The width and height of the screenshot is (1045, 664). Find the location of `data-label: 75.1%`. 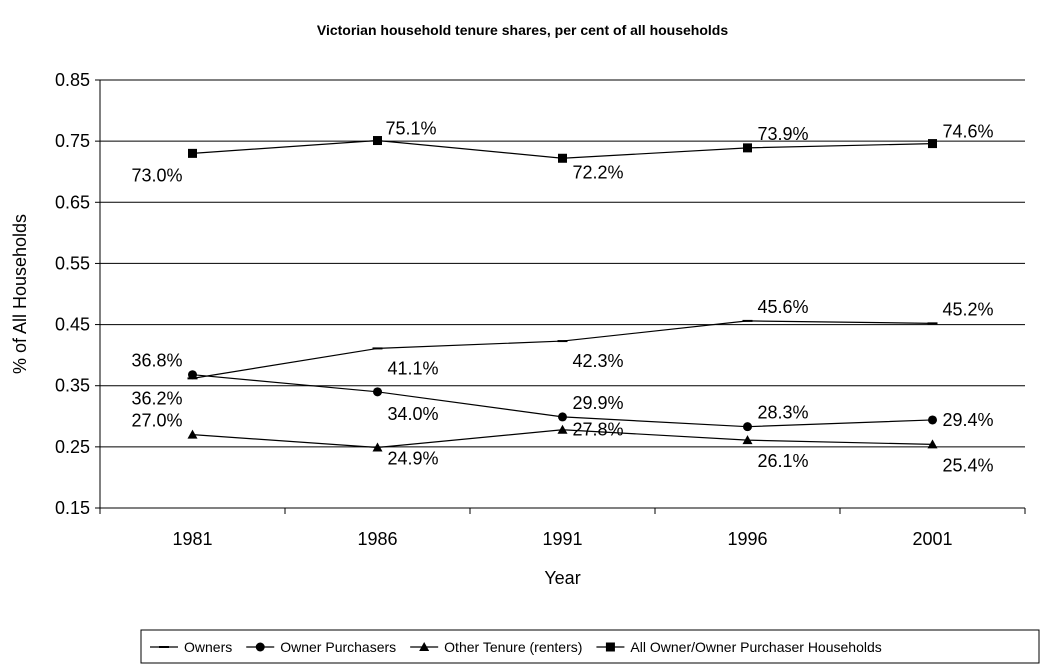

data-label: 75.1% is located at coordinates (411, 129).